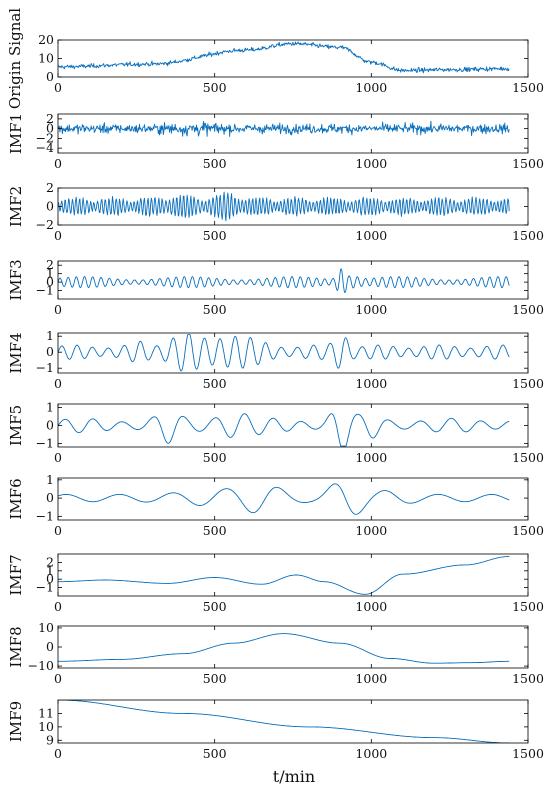 Image resolution: width=550 pixels, height=791 pixels. Describe the element at coordinates (50, 739) in the screenshot. I see `y-tick-label: 9` at that location.